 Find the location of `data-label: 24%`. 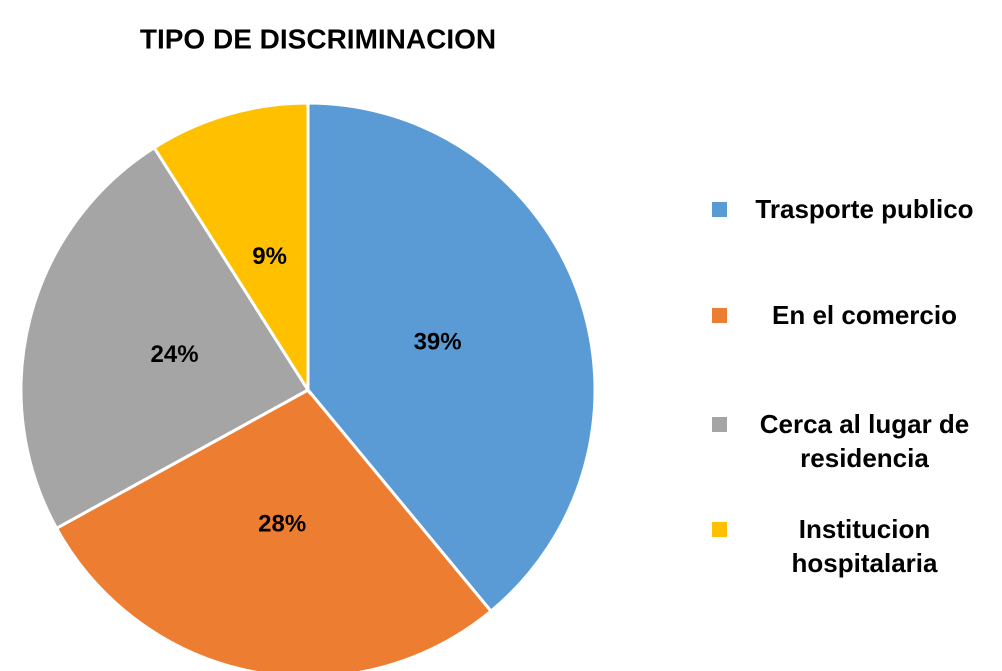

data-label: 24% is located at coordinates (175, 354).